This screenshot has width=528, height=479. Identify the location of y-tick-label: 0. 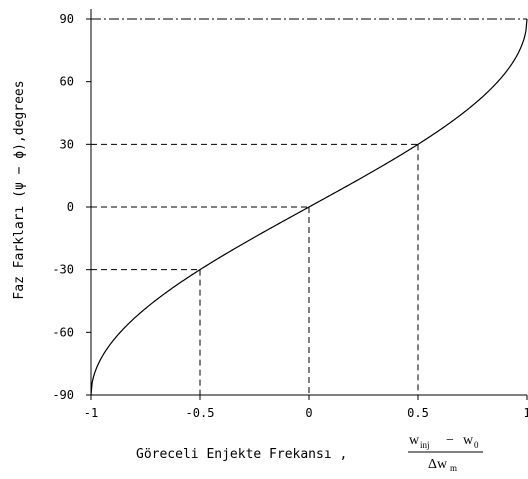
(70, 207).